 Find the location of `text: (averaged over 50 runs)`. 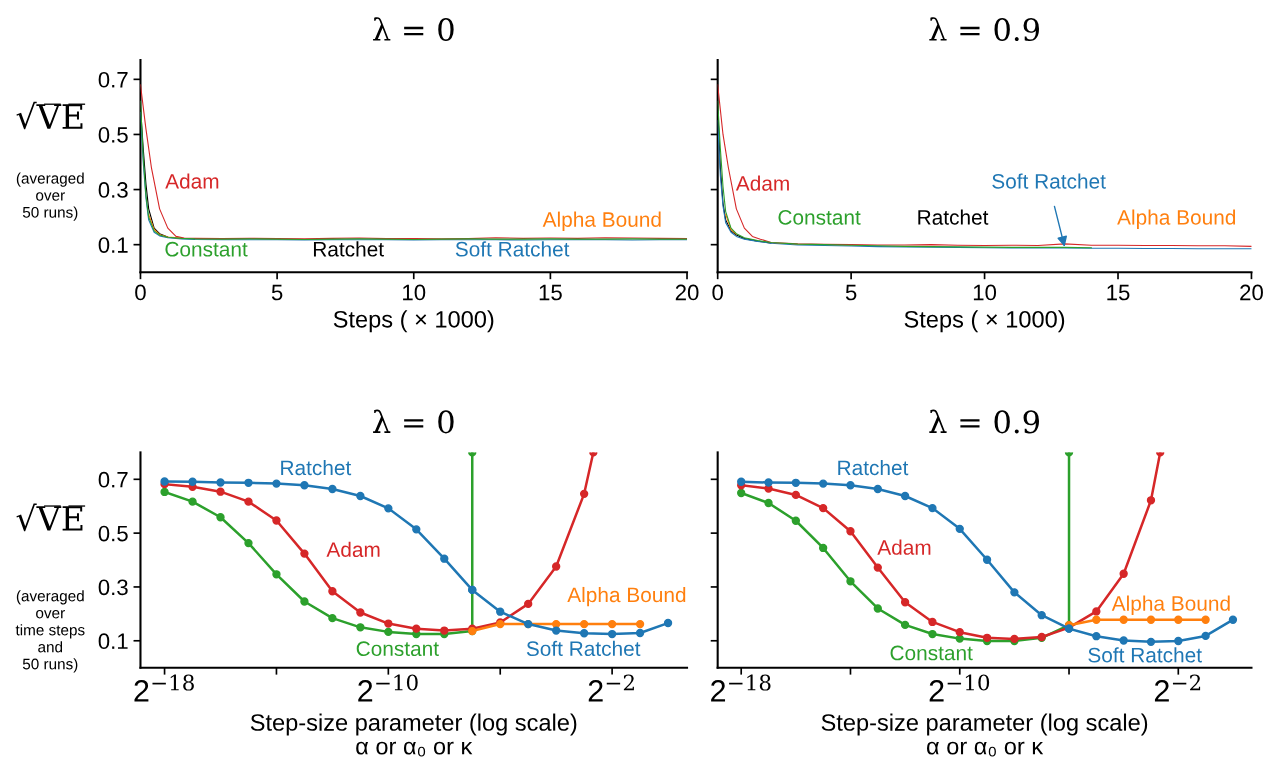

text: (averaged over 50 runs) is located at coordinates (50, 196).